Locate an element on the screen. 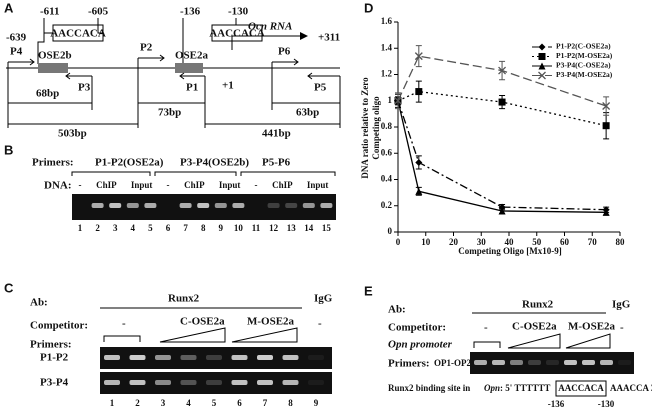  coord: -611 is located at coordinates (50, 12).